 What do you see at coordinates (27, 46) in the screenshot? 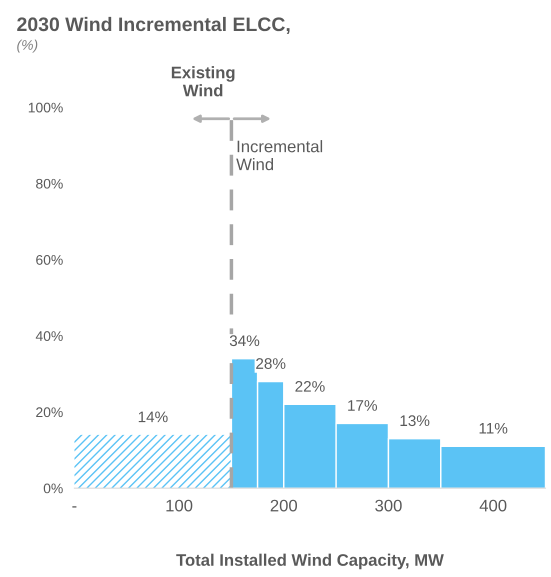
I see `chart-subtitle: (%)` at bounding box center [27, 46].